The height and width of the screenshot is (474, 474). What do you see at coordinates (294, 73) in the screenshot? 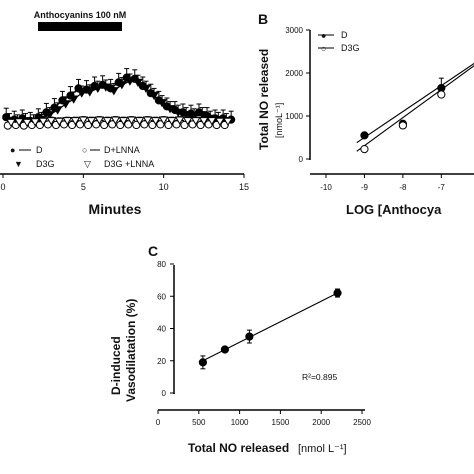
I see `panel-b-y-tick-label: 2000` at bounding box center [294, 73].